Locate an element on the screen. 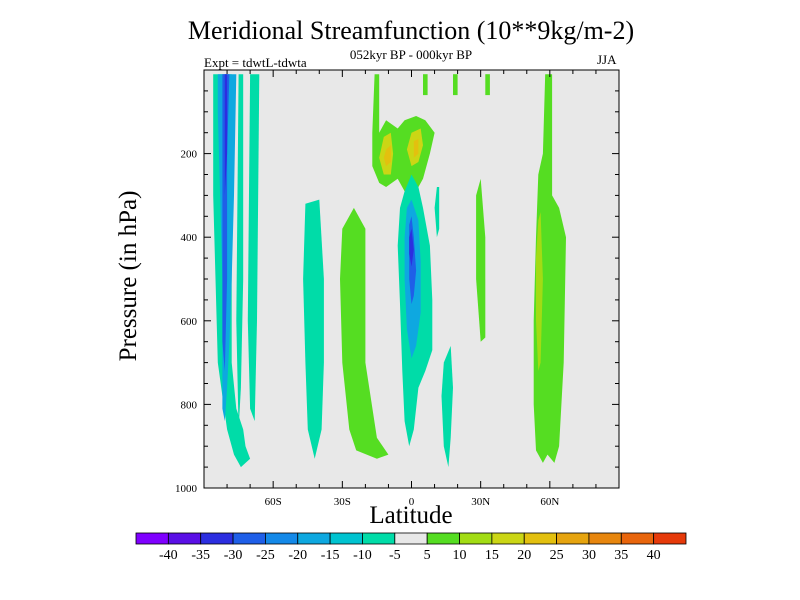  colorbar-label: -5 is located at coordinates (395, 555).